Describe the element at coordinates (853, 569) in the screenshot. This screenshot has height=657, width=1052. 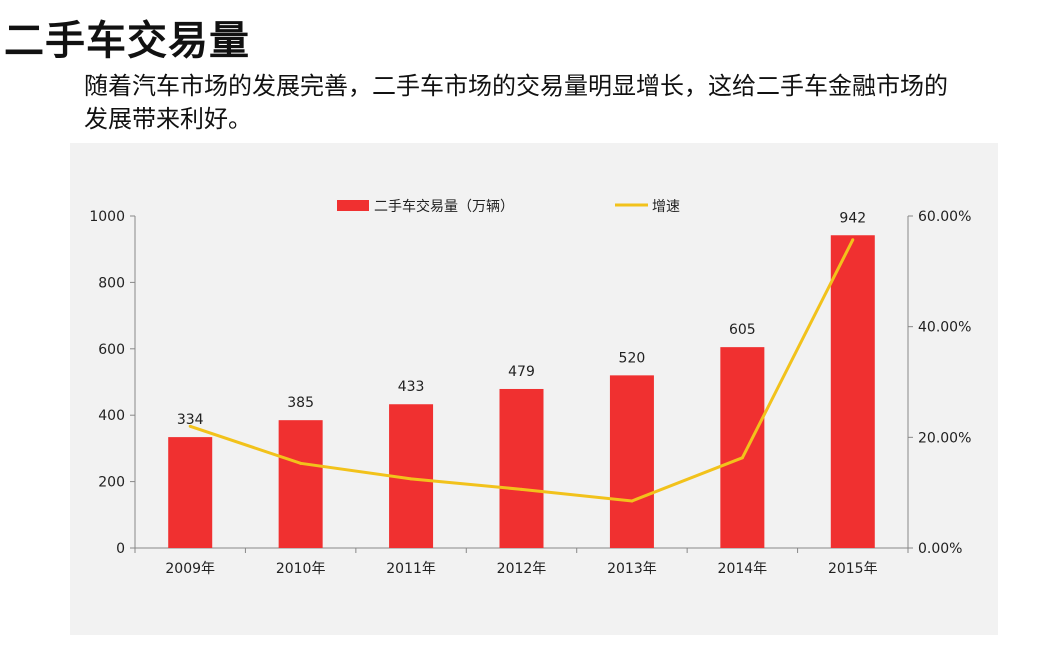
I see `x-tick-label: 2015年` at that location.